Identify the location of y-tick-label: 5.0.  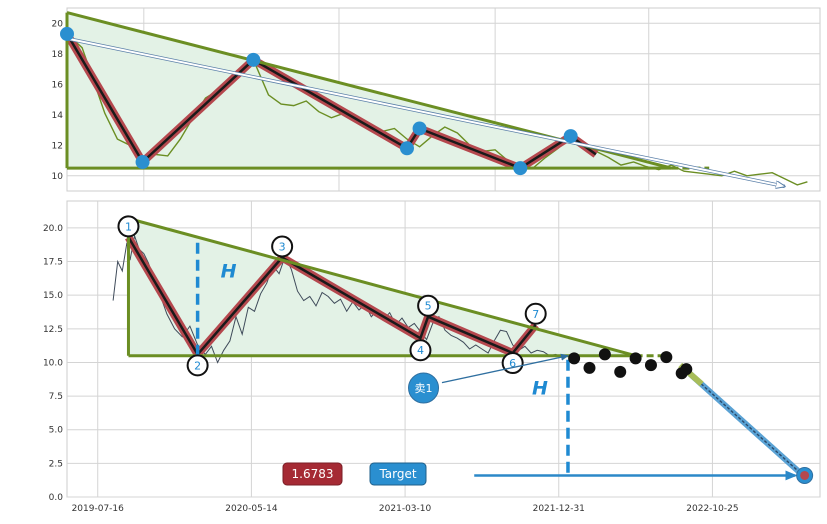
(56, 431).